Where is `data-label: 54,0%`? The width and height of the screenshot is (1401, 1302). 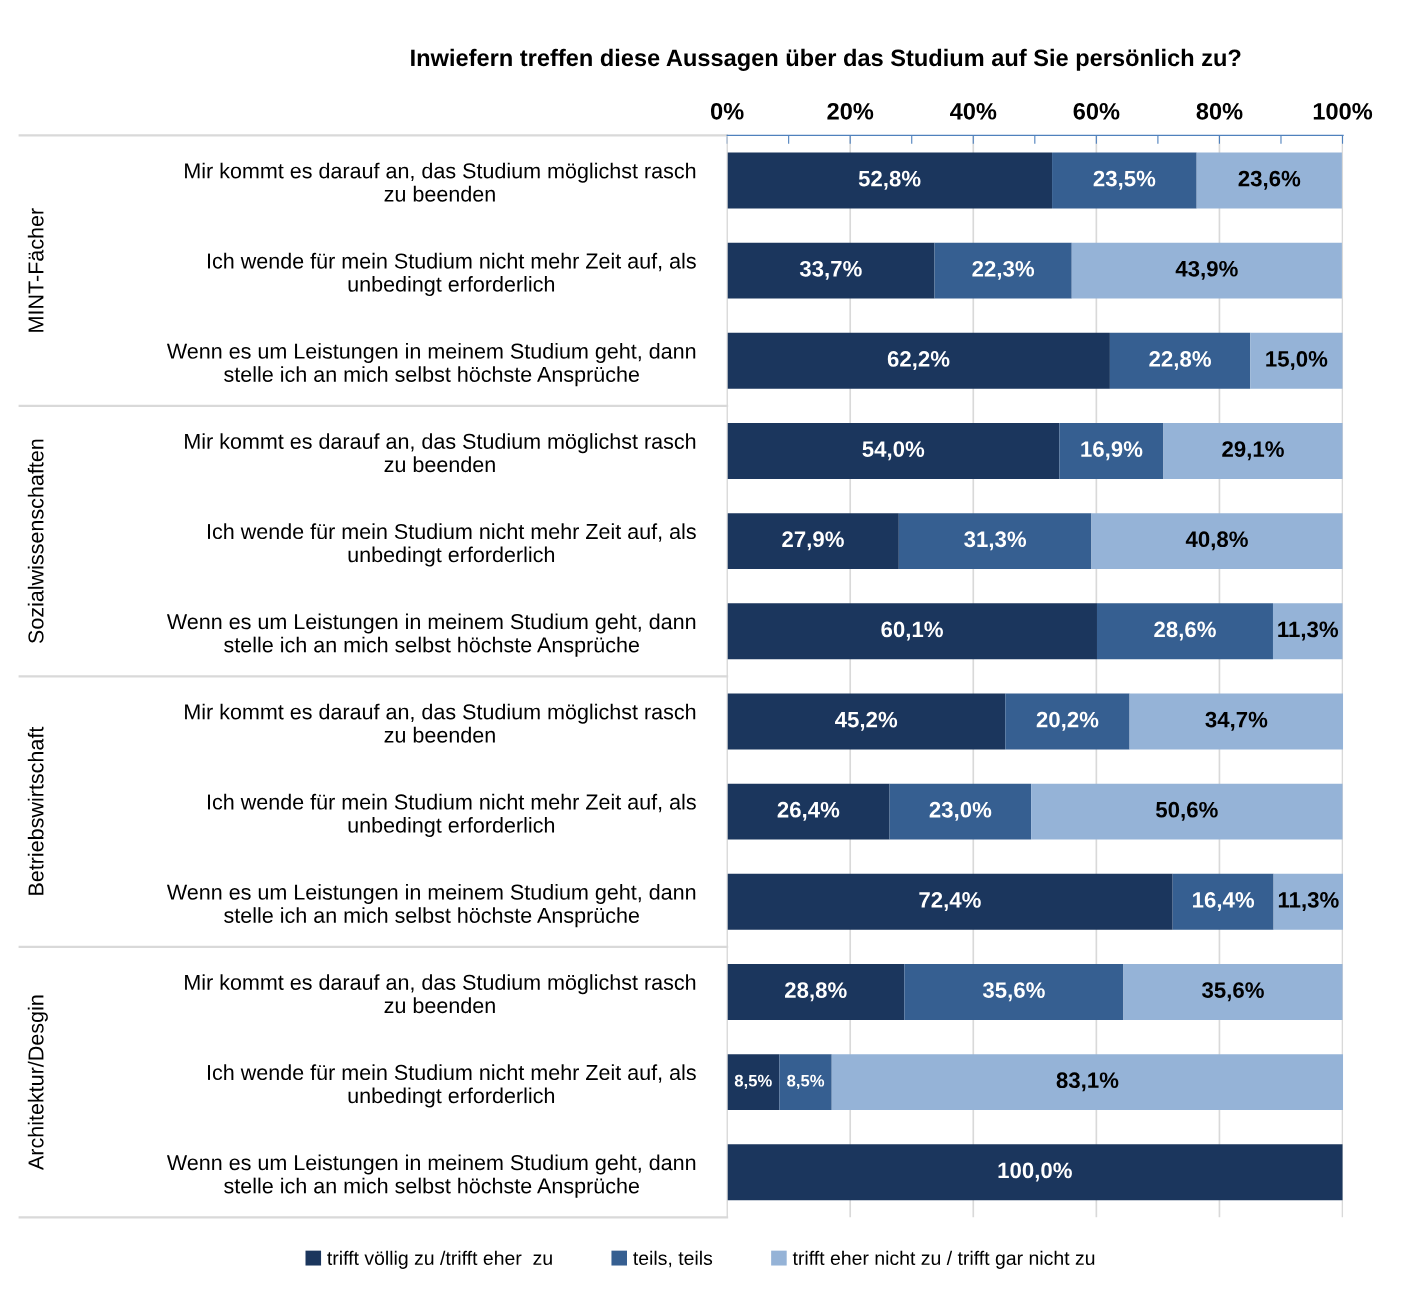 data-label: 54,0% is located at coordinates (893, 451).